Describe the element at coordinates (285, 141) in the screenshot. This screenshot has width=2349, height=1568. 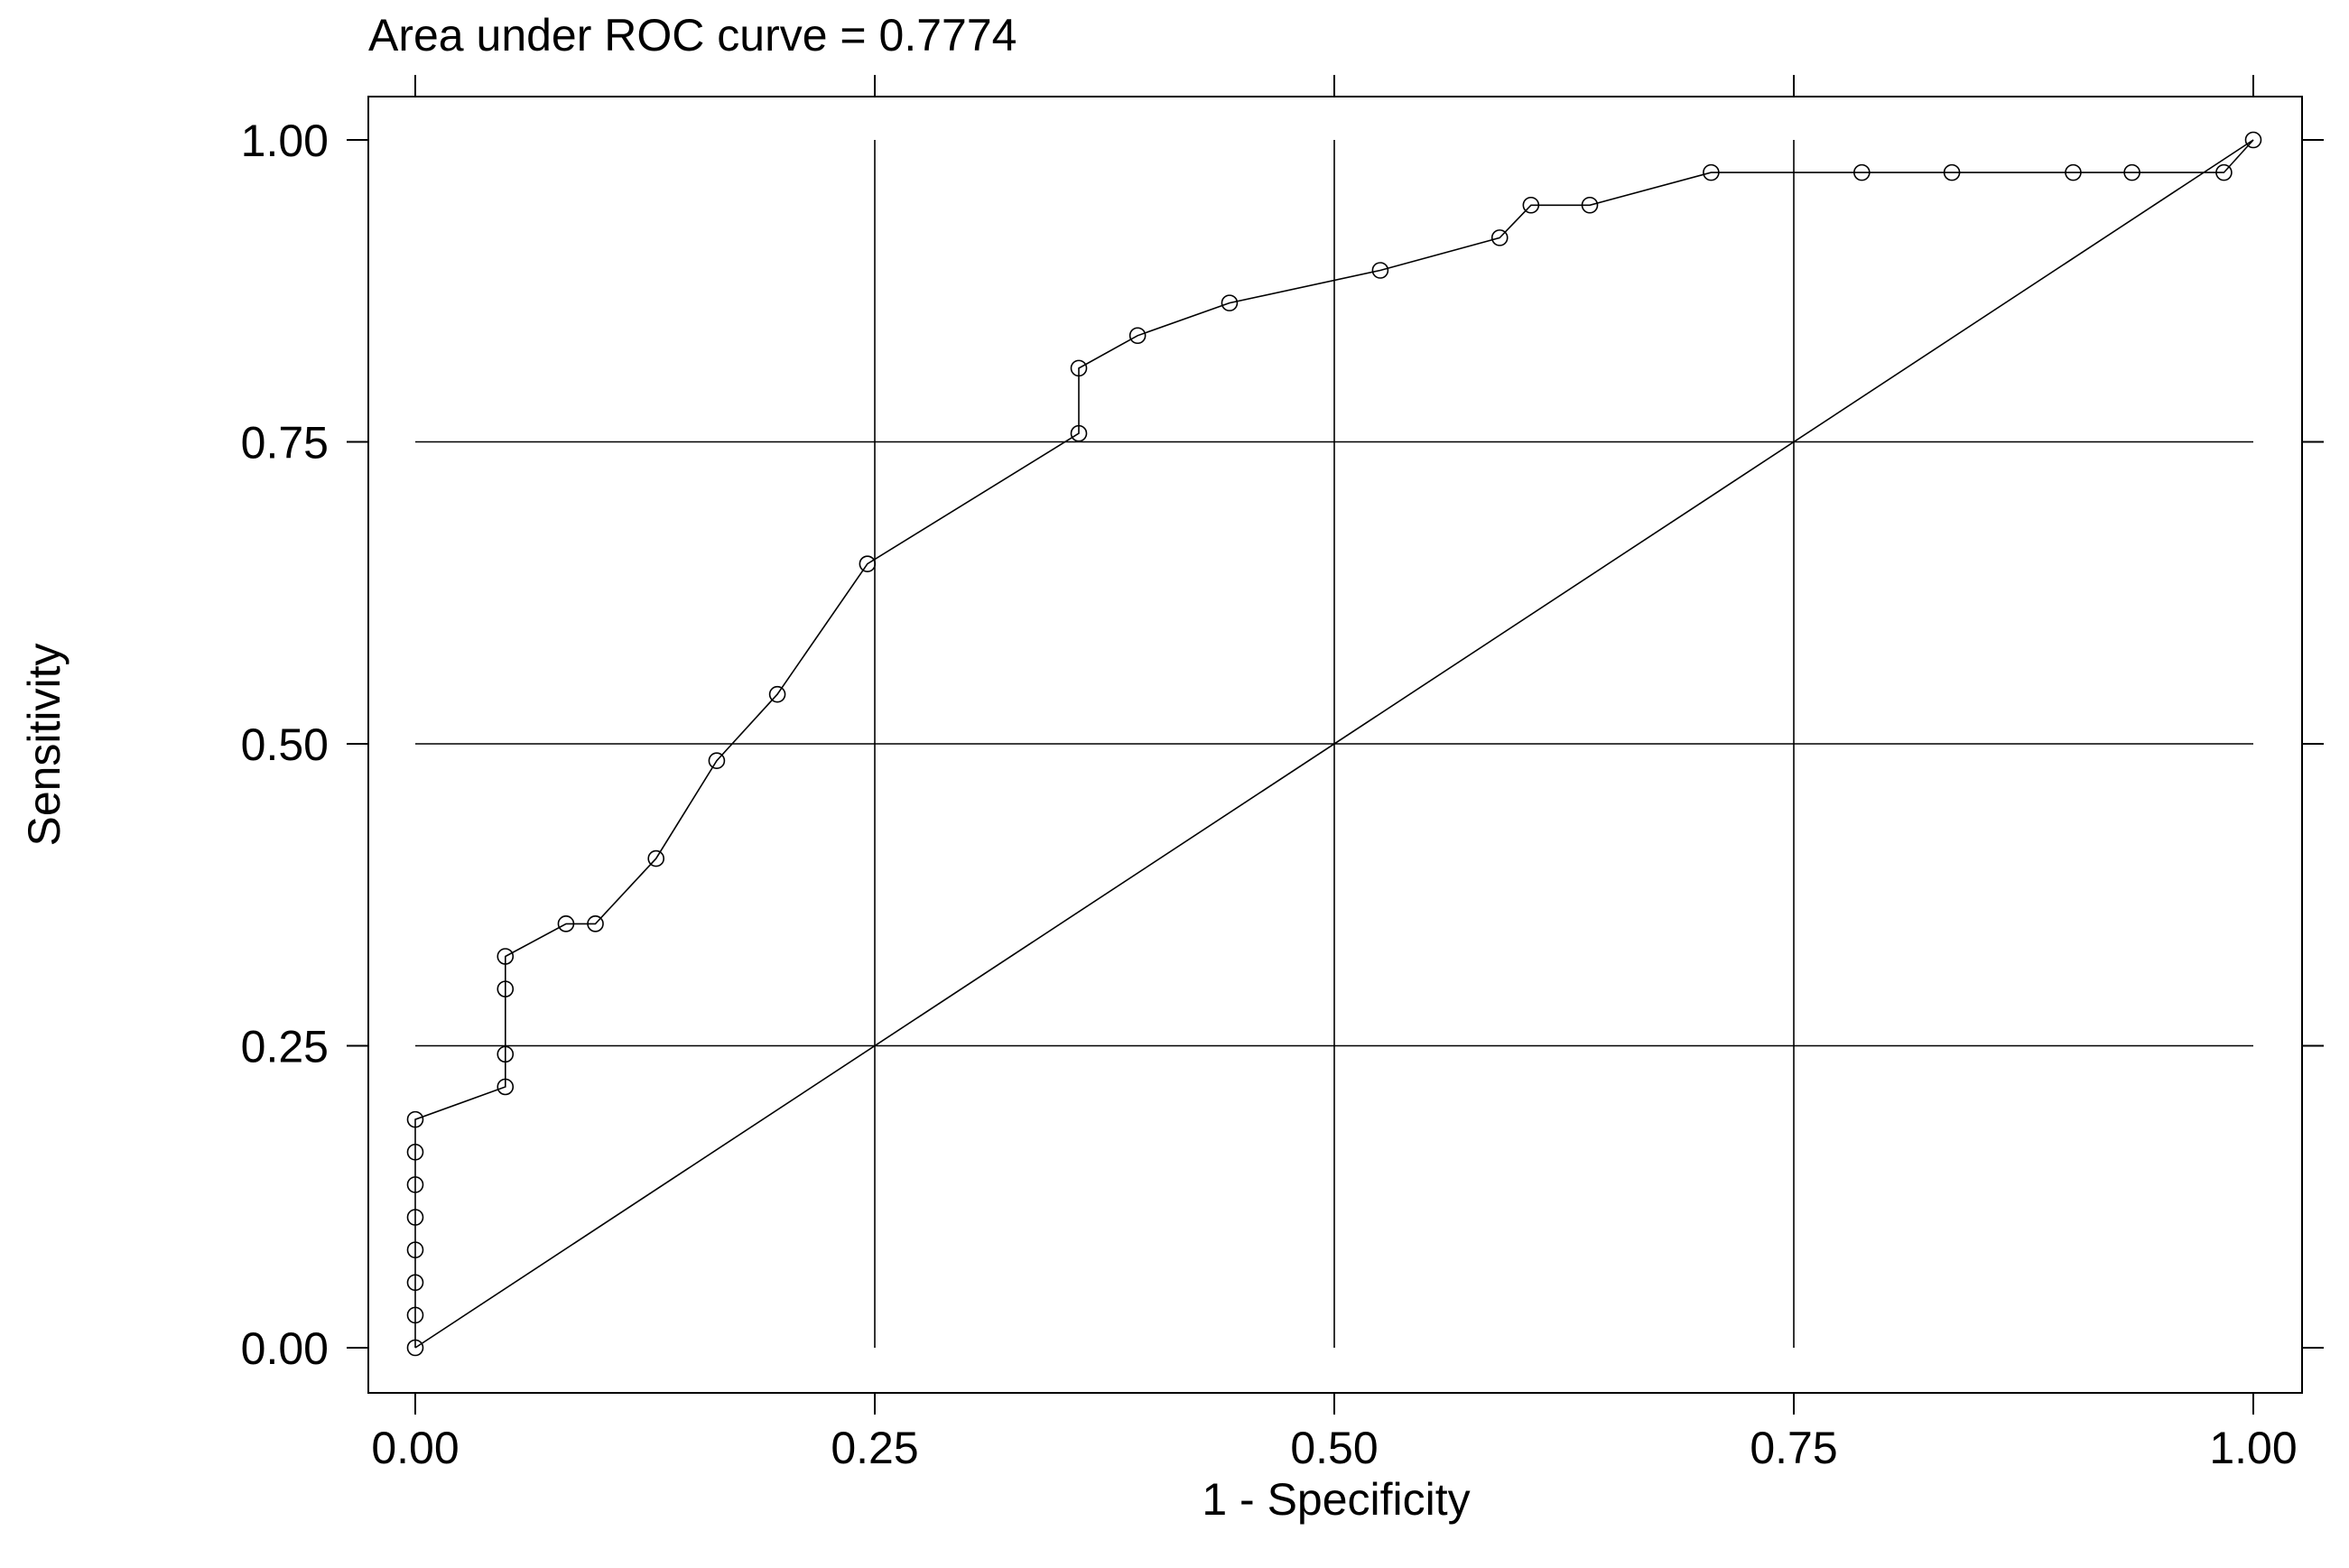
I see `y-tick-label: 1.00` at that location.